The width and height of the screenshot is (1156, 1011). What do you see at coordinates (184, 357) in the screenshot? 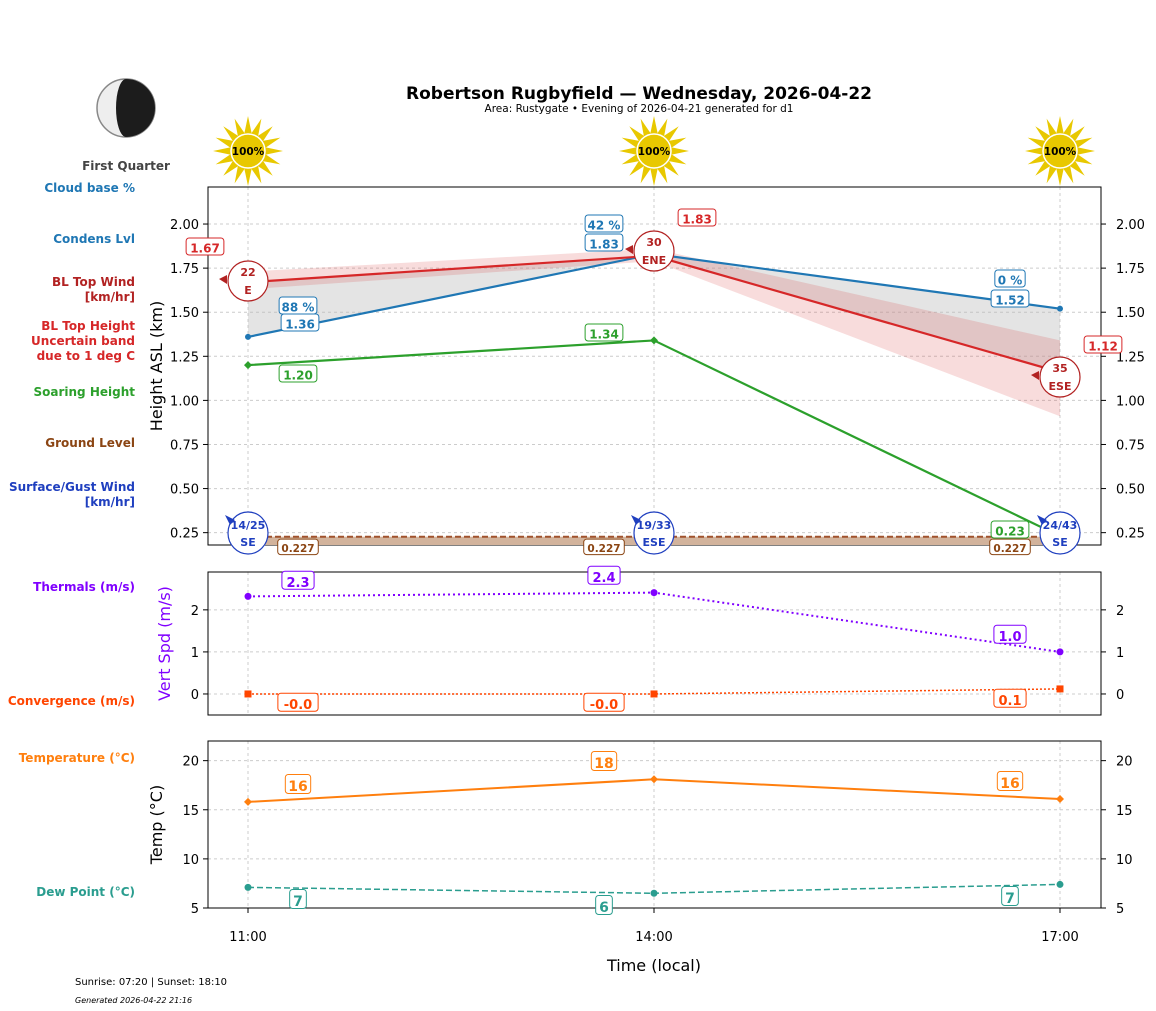
I see `y-tick-label: 1.25` at bounding box center [184, 357].